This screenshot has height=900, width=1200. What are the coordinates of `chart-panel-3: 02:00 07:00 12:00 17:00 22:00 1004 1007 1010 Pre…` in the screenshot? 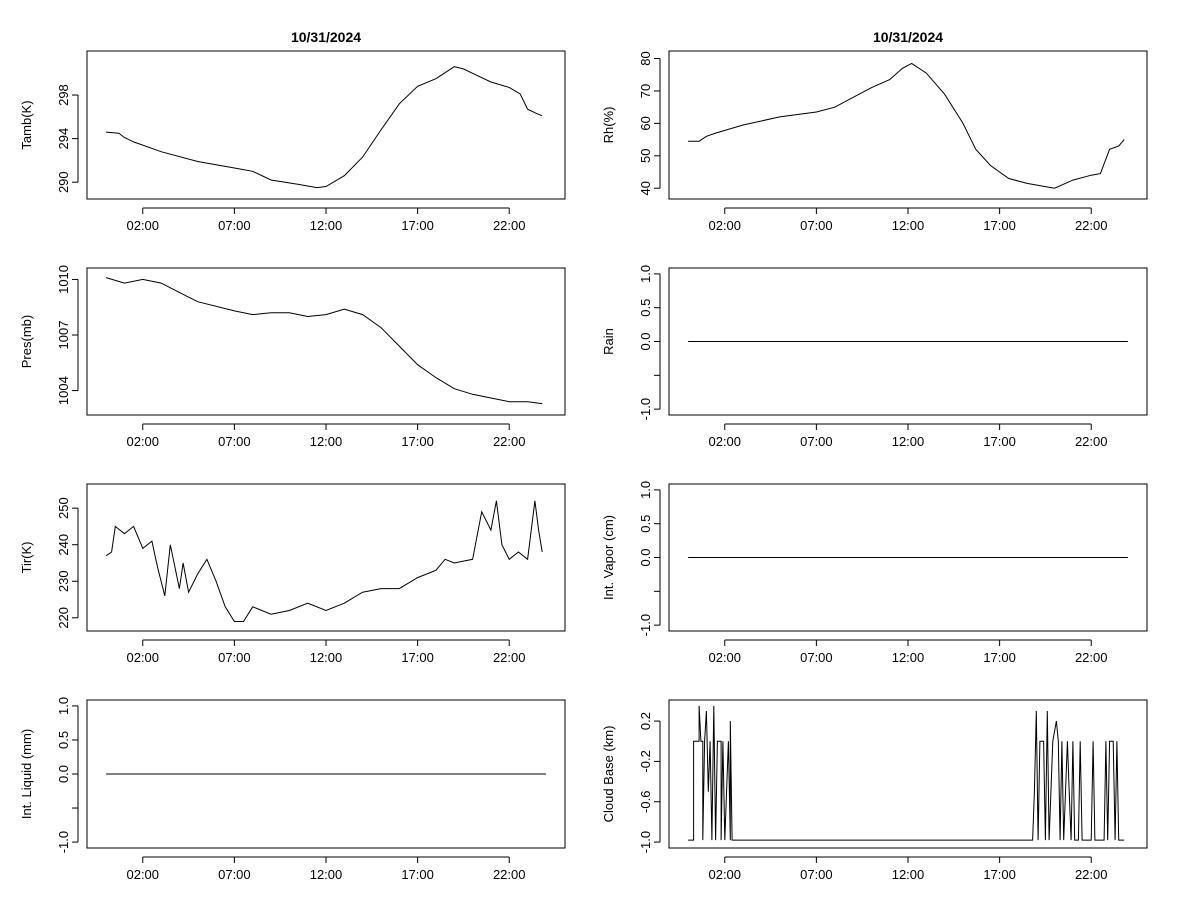 It's located at (292, 357).